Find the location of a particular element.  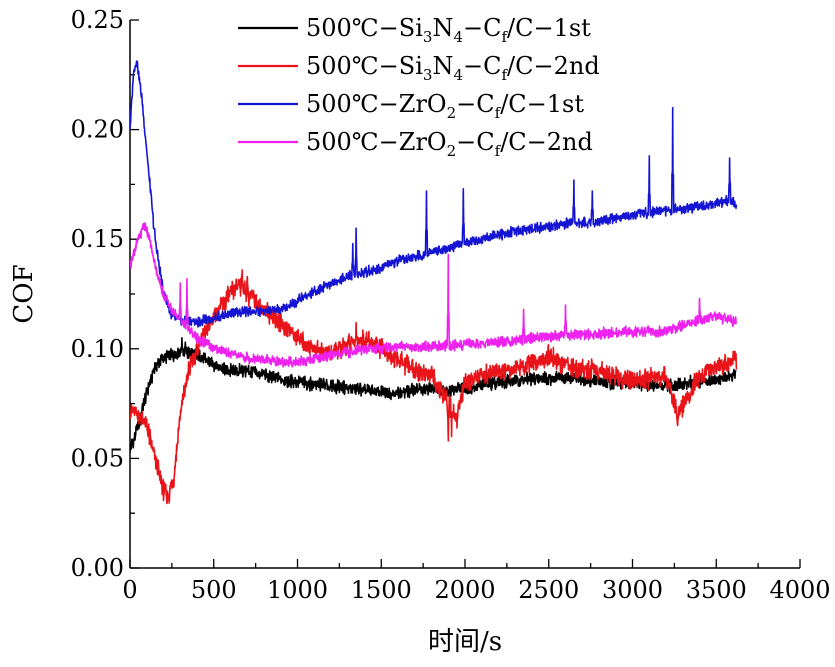

legend-label-1: 500℃−Si3N4−Cf/C−1st is located at coordinates (448, 30).